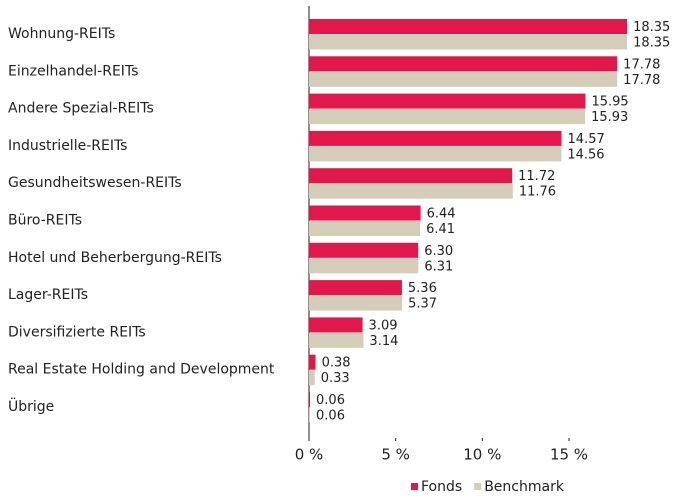  I want to click on value-label: 0.38, so click(336, 363).